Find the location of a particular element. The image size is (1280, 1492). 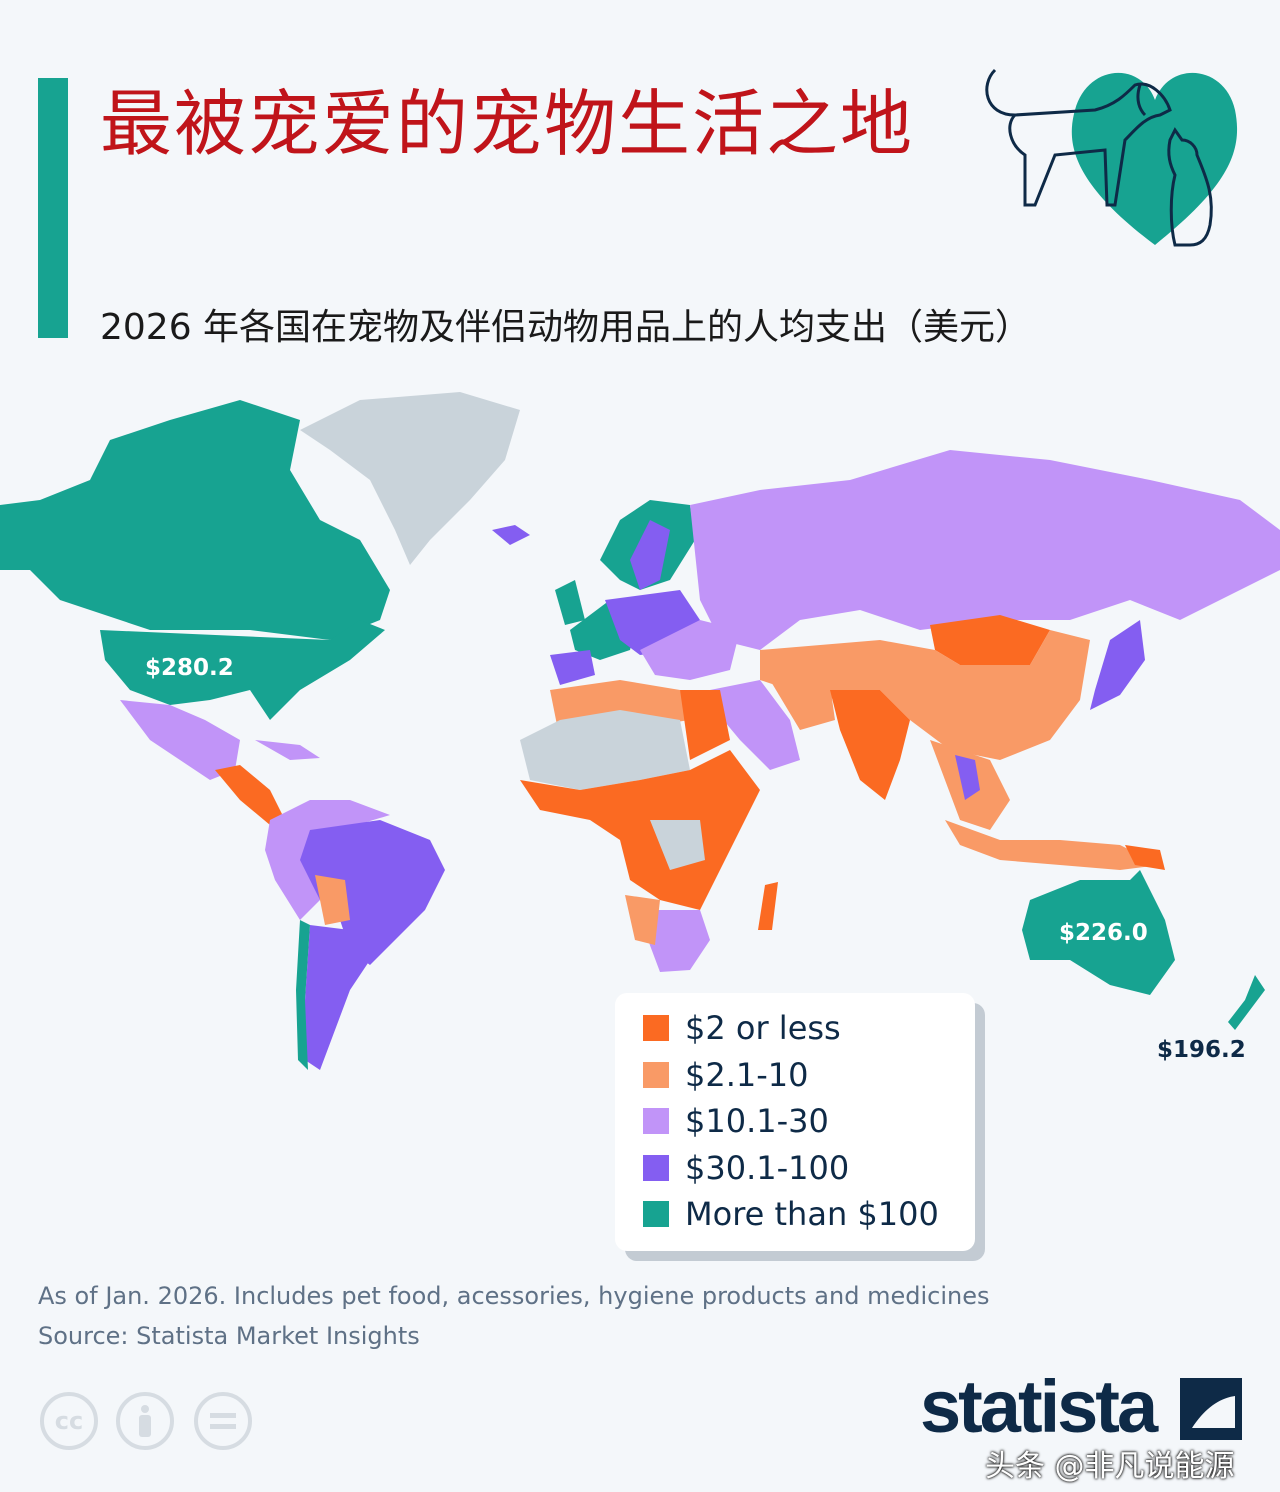

cat-icon is located at coordinates (1190, 187).